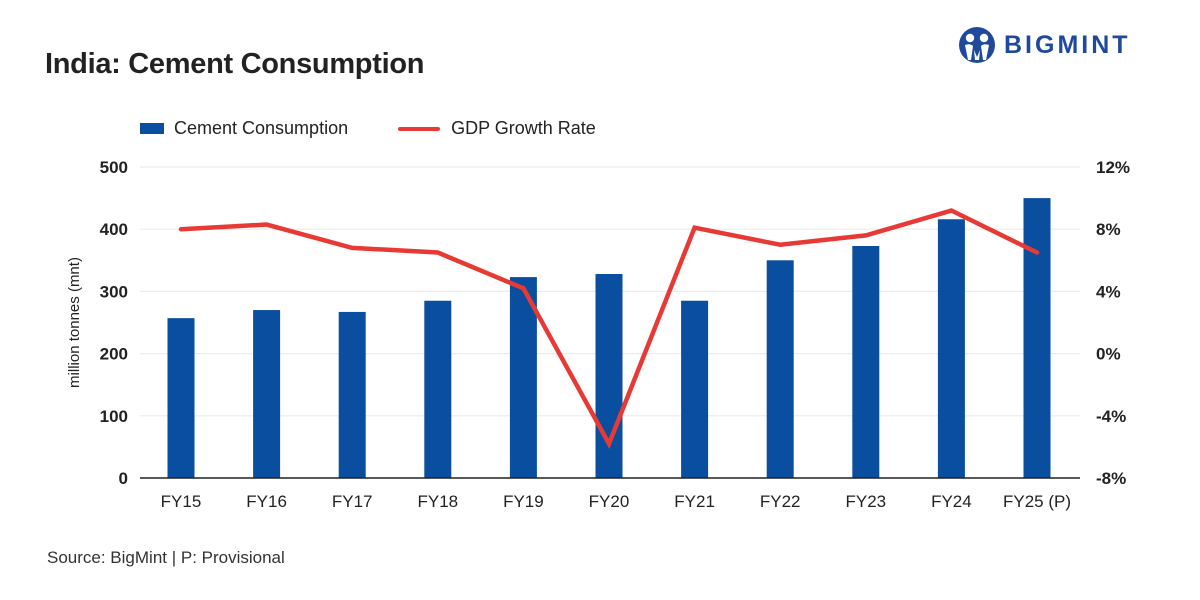 This screenshot has height=600, width=1200. I want to click on legend-item-gdp: GDP Growth Rate, so click(497, 128).